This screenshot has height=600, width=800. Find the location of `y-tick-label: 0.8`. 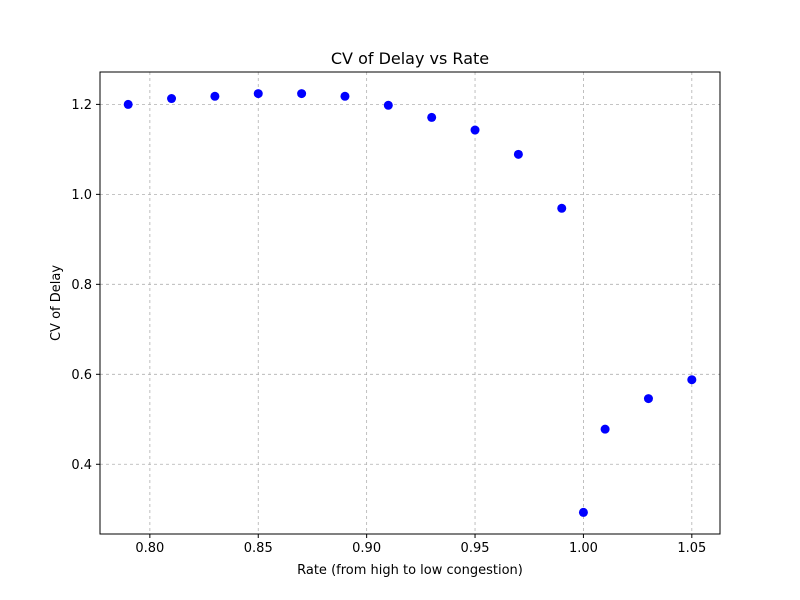

y-tick-label: 0.8 is located at coordinates (81, 285).